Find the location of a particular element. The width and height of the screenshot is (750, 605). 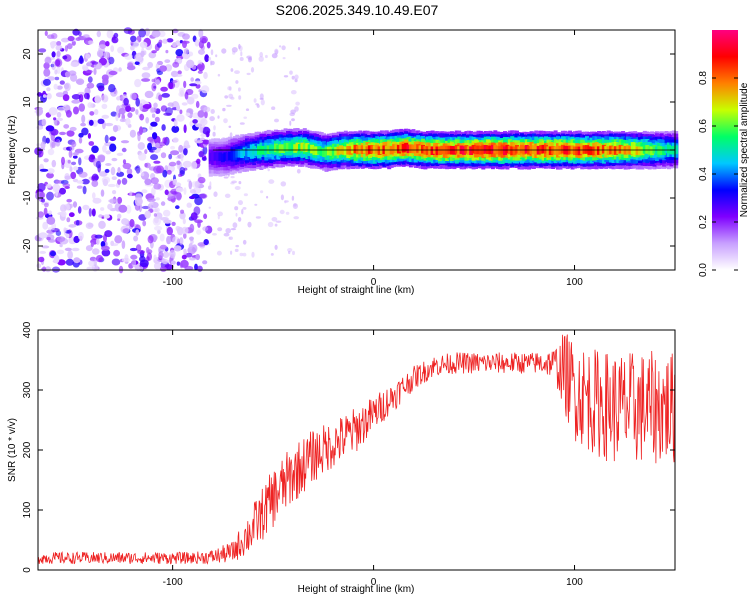

snr-ytick-label: 0 is located at coordinates (27, 570).